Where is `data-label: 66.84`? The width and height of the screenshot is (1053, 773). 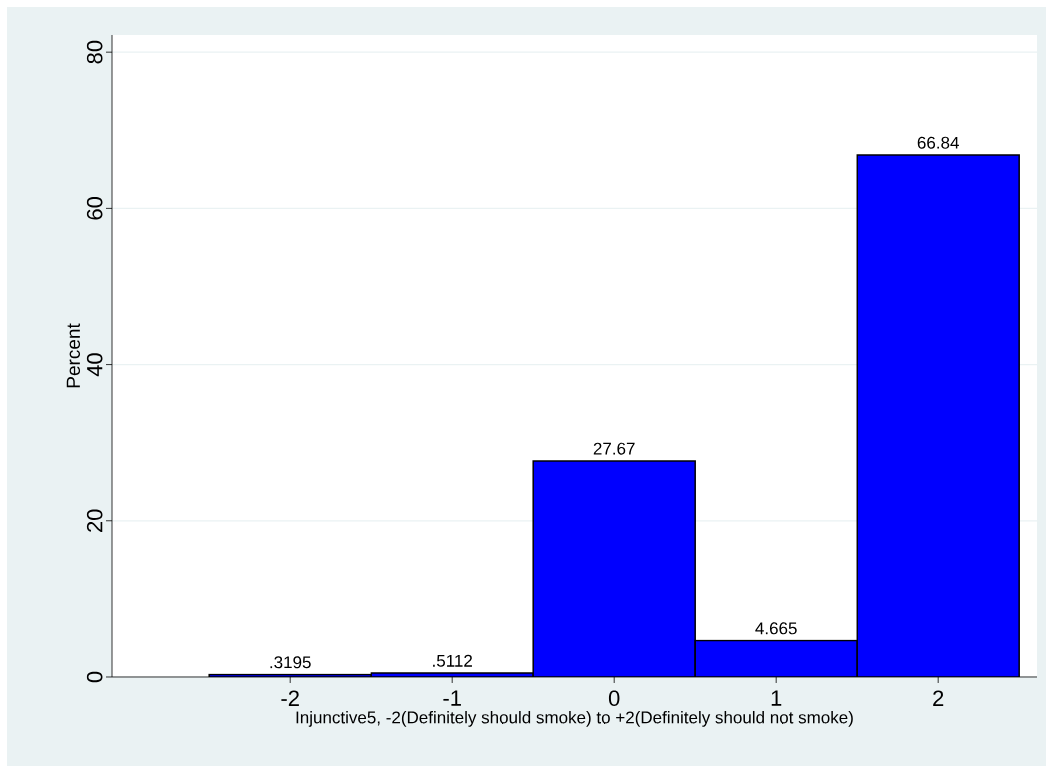 data-label: 66.84 is located at coordinates (938, 142).